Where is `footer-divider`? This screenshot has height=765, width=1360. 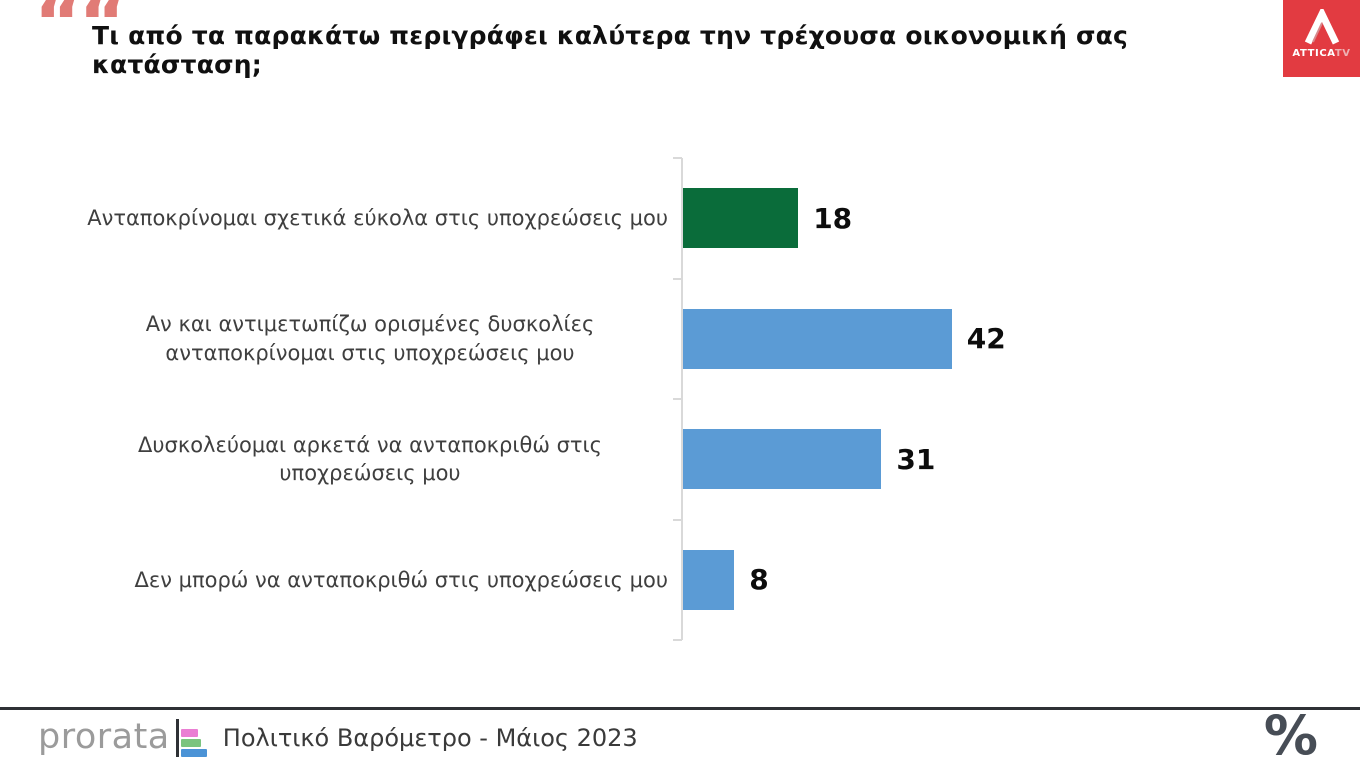 footer-divider is located at coordinates (680, 708).